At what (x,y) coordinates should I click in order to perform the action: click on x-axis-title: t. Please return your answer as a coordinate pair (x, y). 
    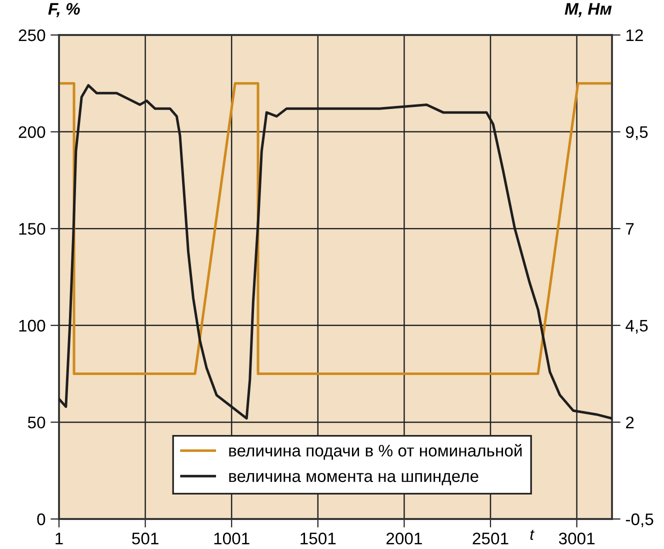
    Looking at the image, I should click on (532, 535).